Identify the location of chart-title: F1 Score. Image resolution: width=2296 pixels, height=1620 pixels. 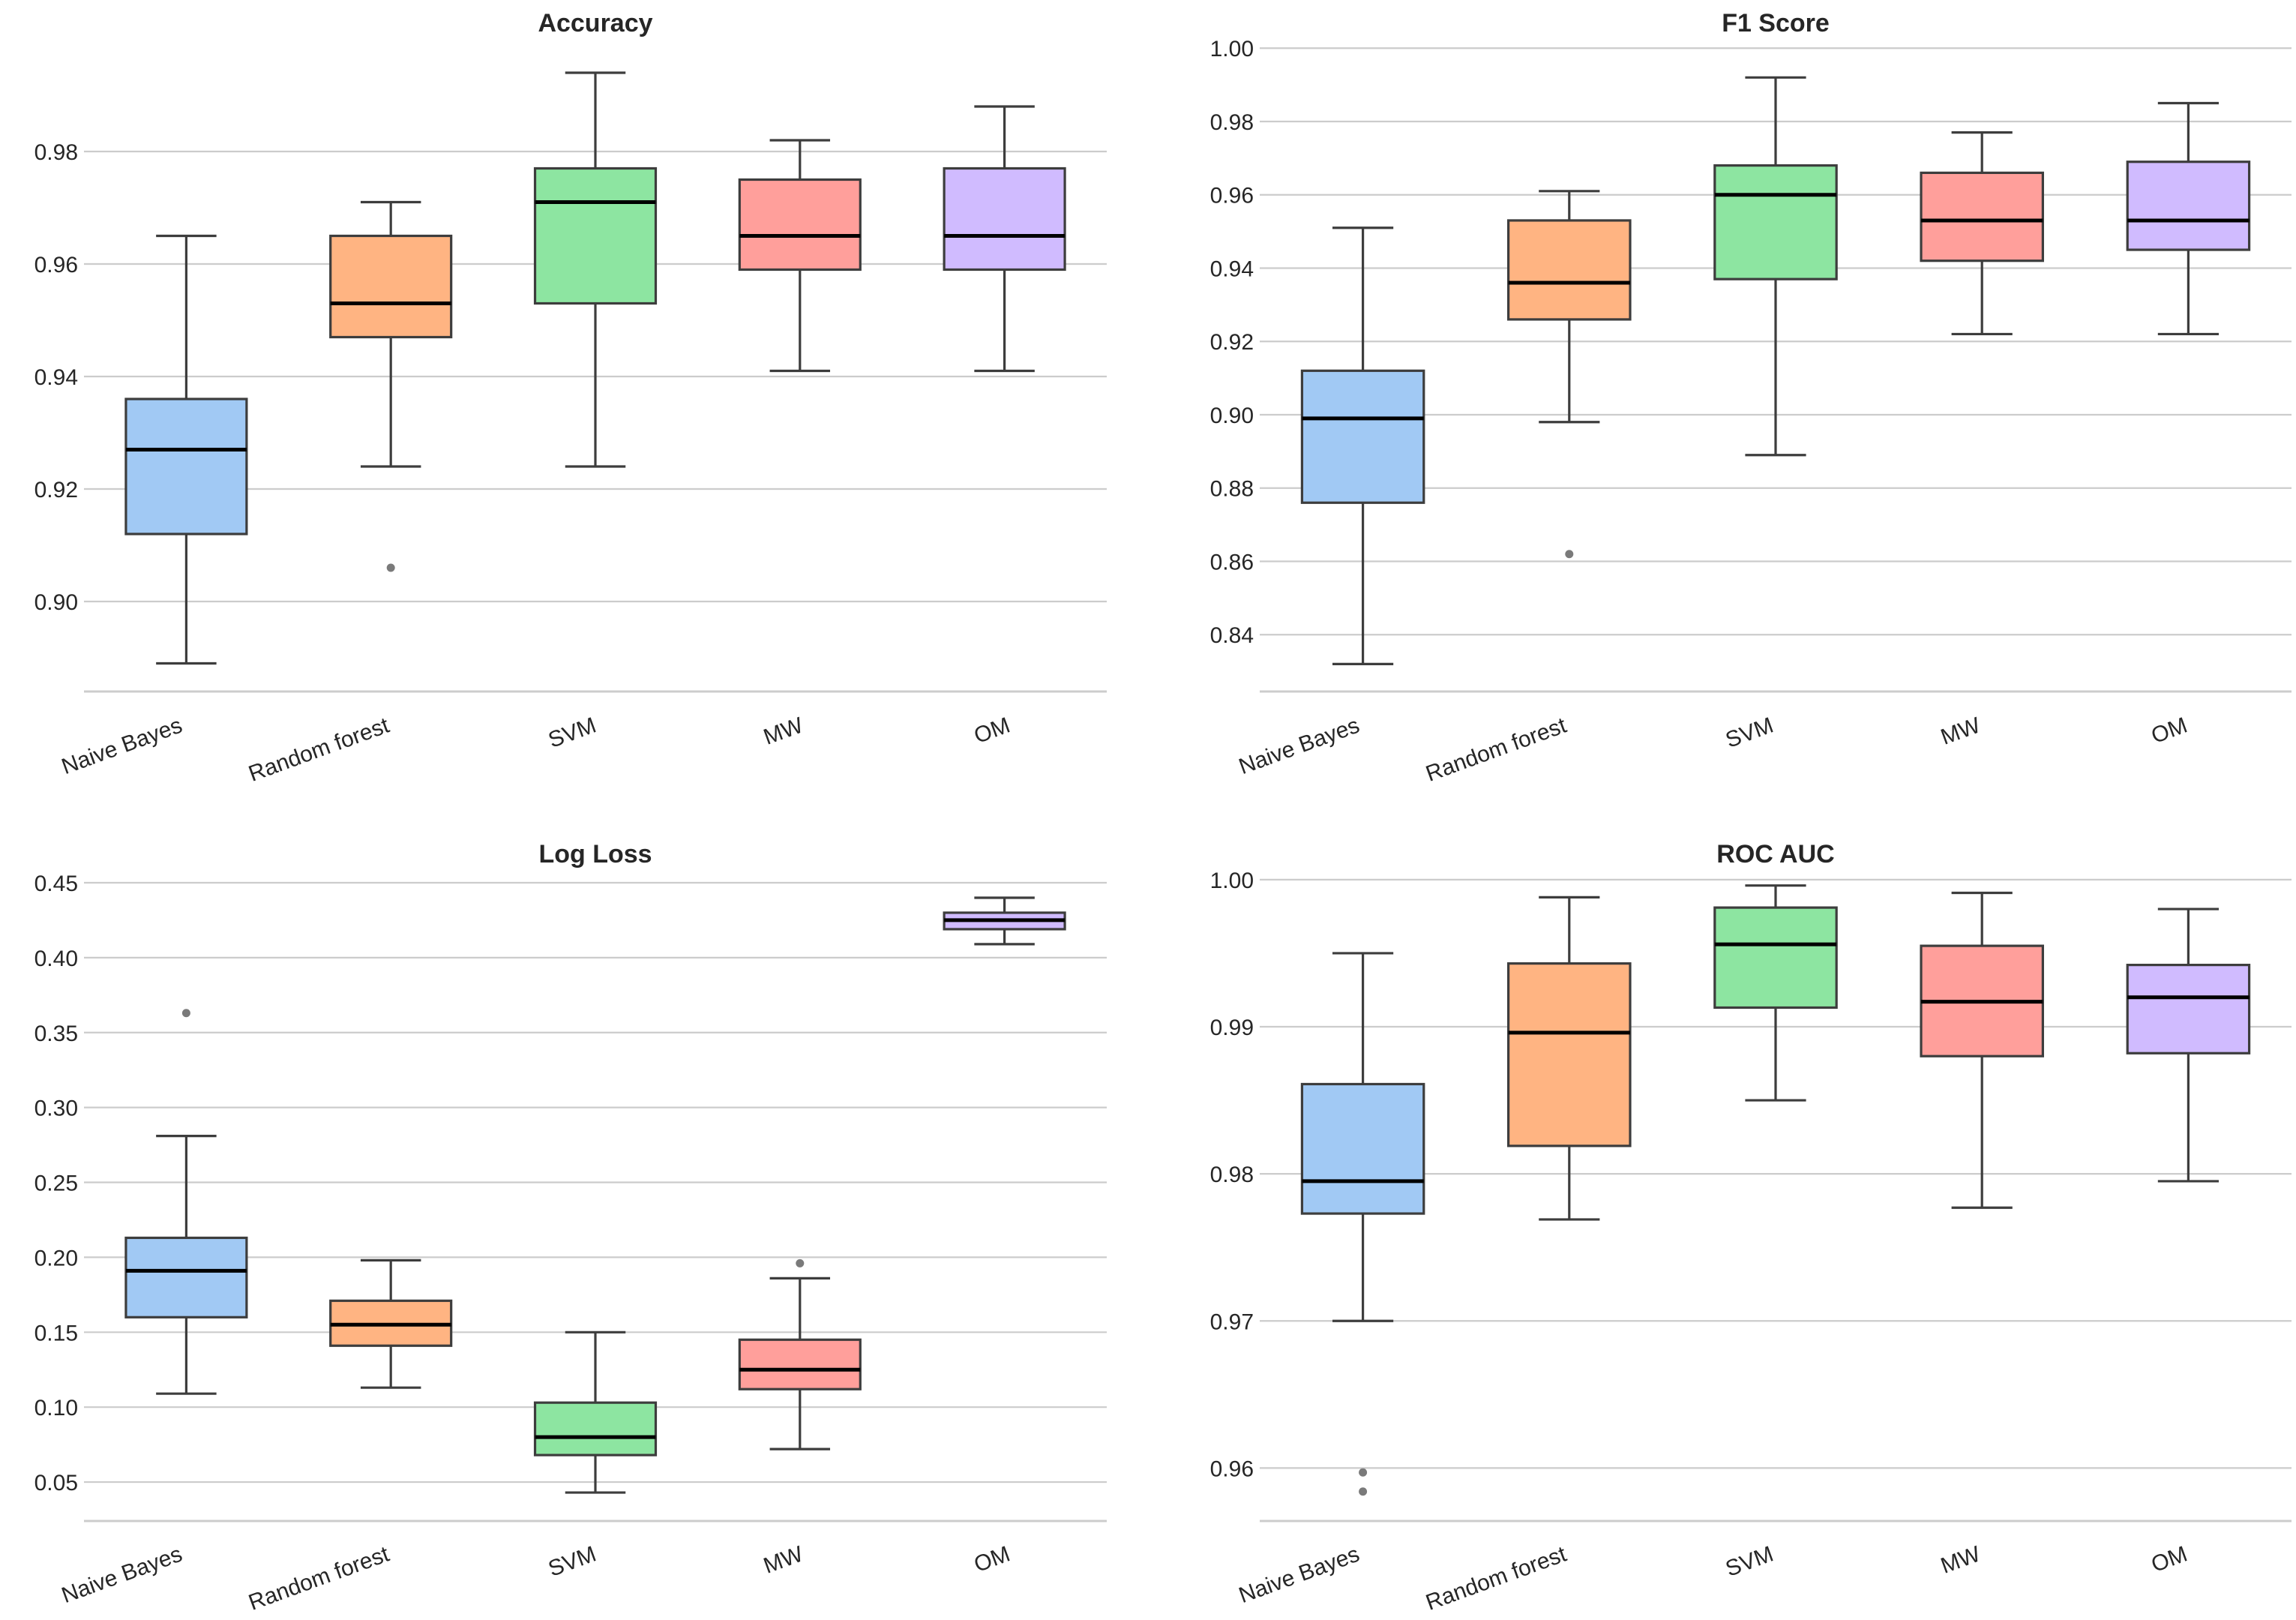
(1776, 23).